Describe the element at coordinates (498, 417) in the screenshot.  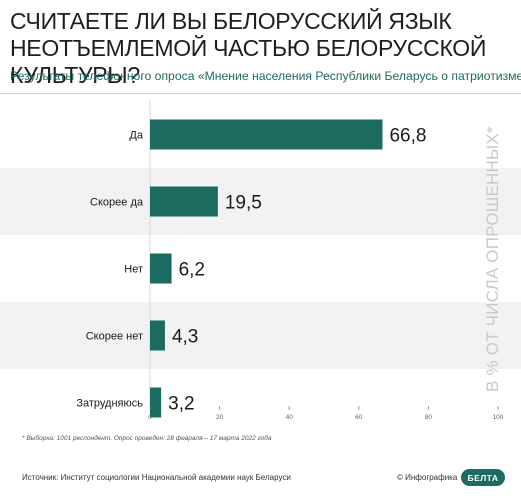
I see `x-tick-label: 100` at that location.